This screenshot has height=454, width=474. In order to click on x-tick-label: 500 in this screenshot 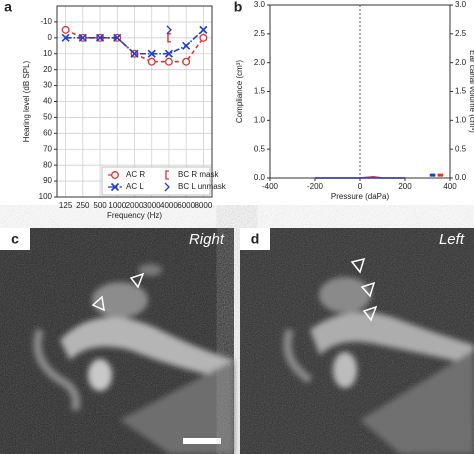, I will do `click(100, 205)`.